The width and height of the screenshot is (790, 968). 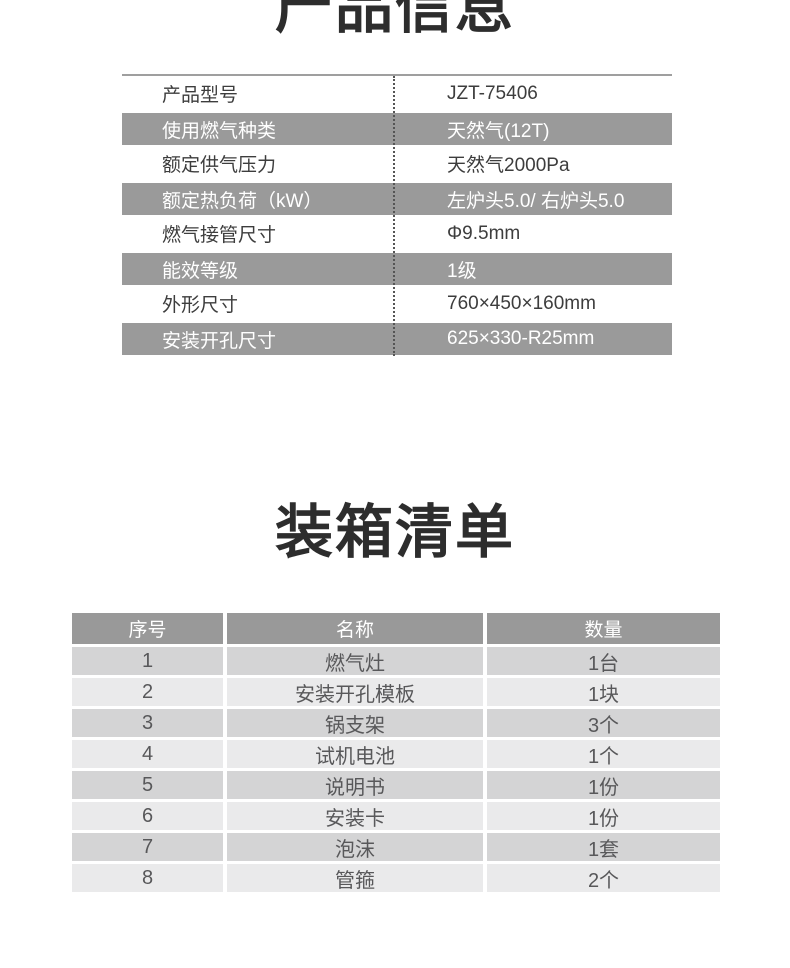 What do you see at coordinates (462, 271) in the screenshot?
I see `spec-value: 1级` at bounding box center [462, 271].